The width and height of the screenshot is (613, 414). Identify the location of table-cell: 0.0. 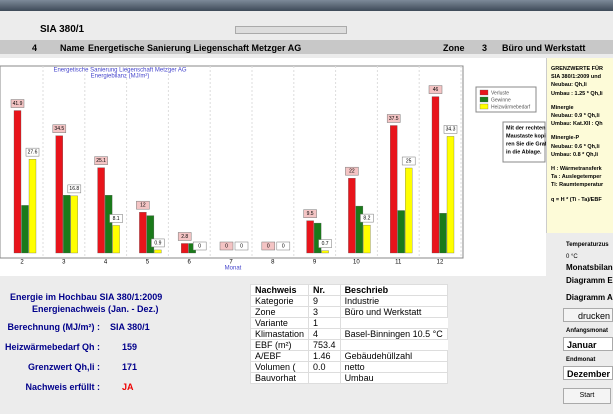
(324, 367).